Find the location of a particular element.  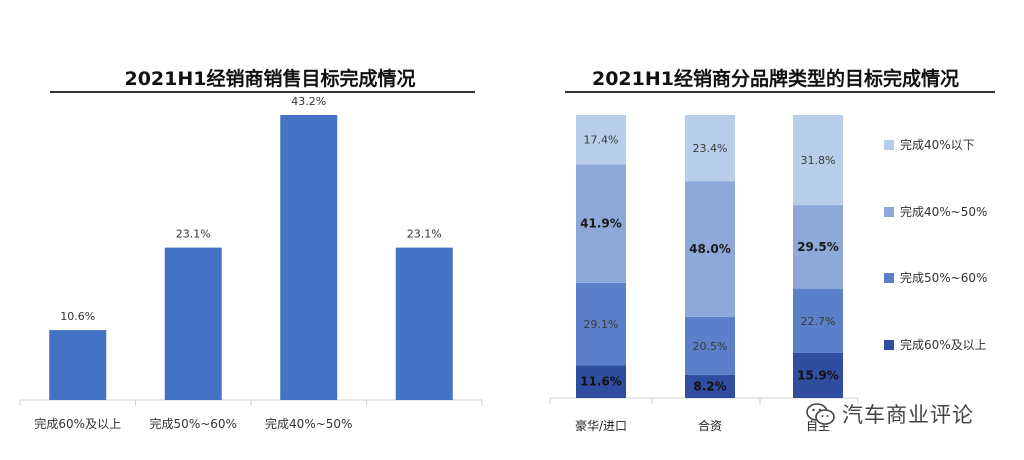

right-segment-label: 23.4% is located at coordinates (710, 148).